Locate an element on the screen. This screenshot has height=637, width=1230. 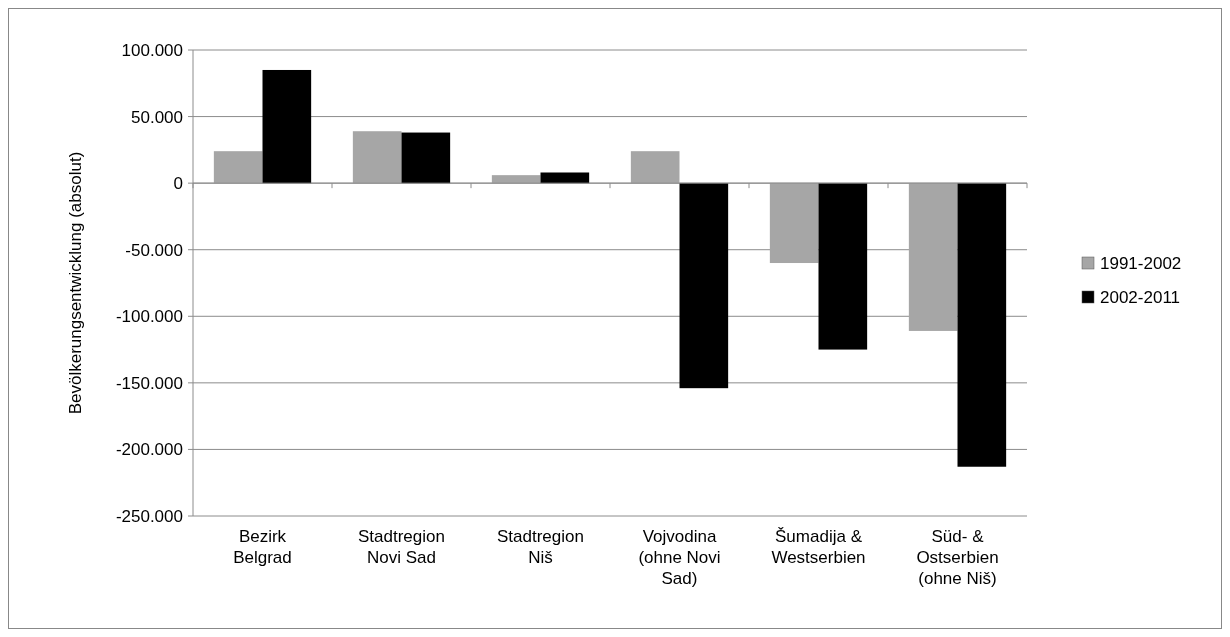
x-tick-label: Stadtregion Niš is located at coordinates (540, 547).